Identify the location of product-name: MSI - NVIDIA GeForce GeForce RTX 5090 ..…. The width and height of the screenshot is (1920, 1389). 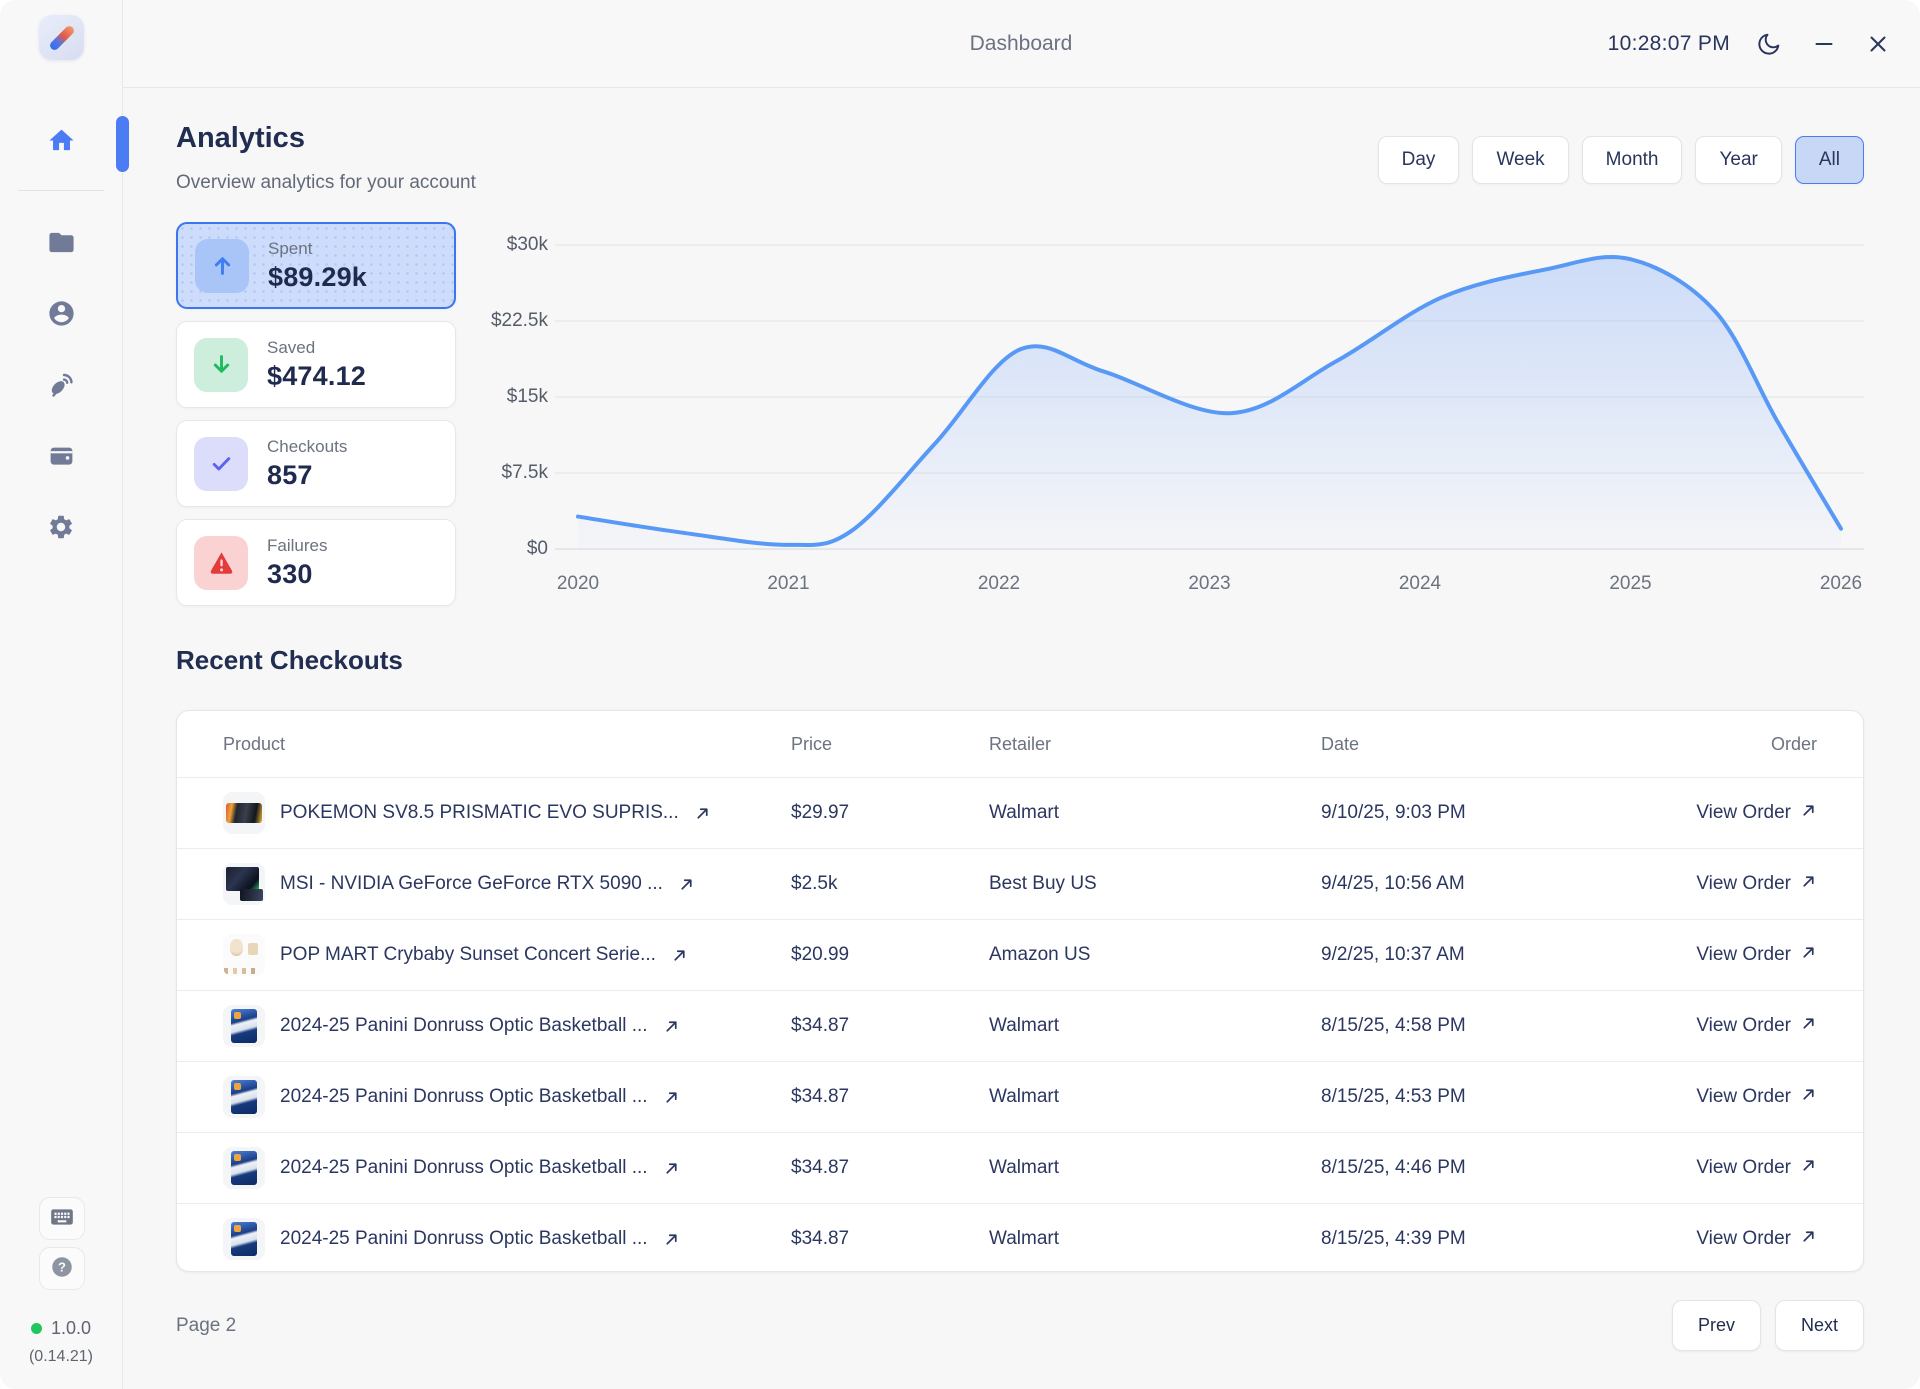
(471, 883).